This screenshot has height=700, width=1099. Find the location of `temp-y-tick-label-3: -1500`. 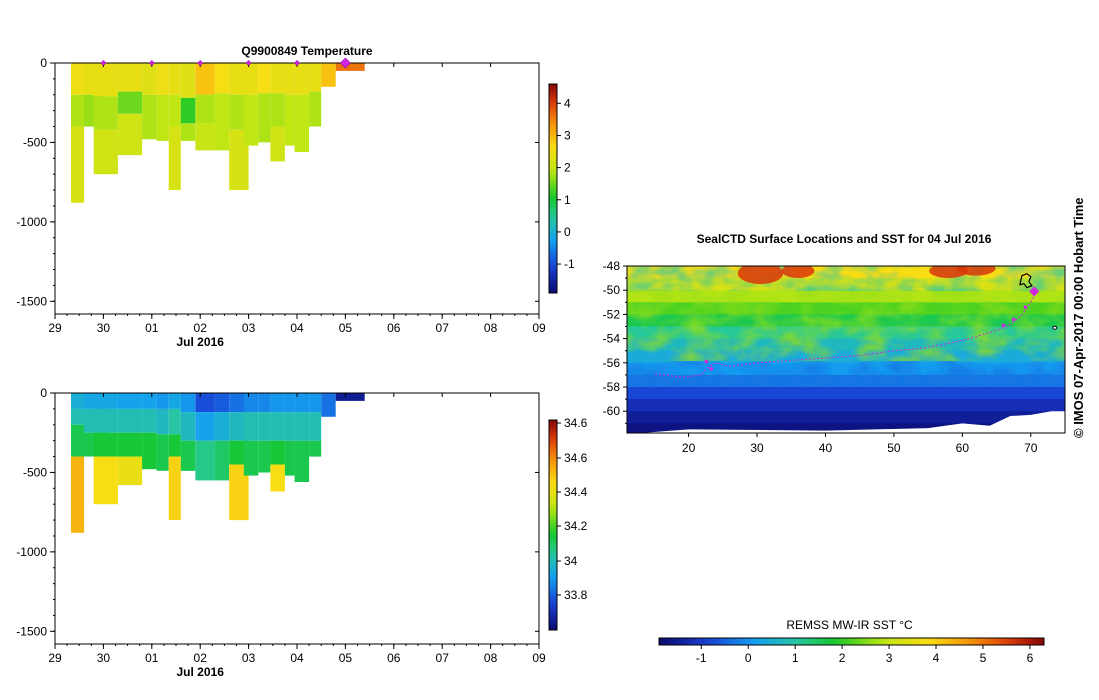

temp-y-tick-label-3: -1500 is located at coordinates (31, 301).